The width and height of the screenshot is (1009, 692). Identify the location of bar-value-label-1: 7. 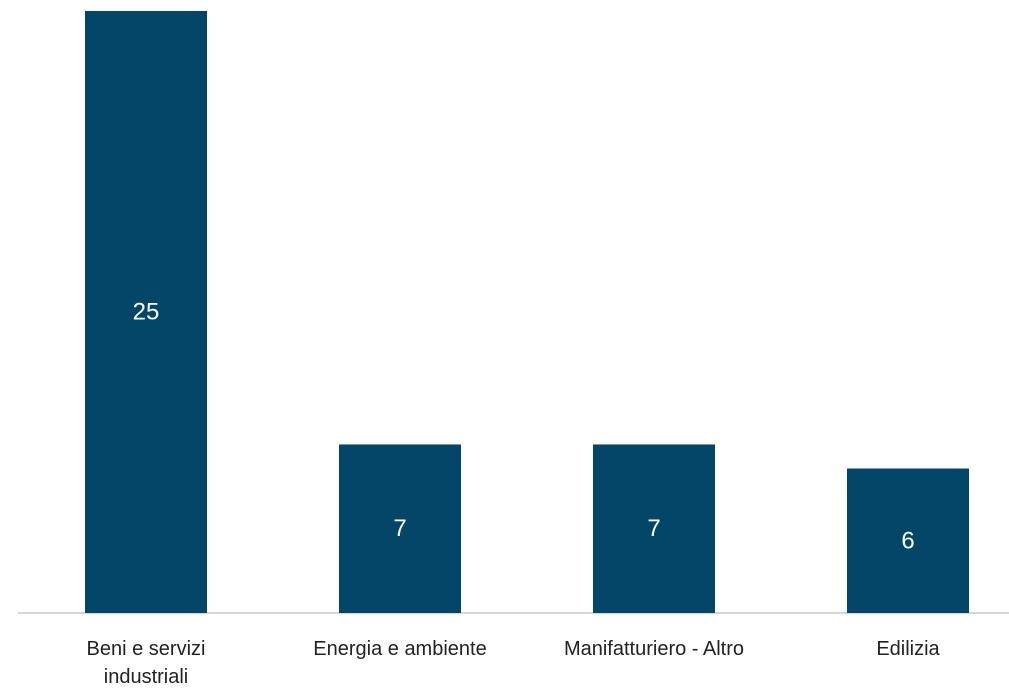
(399, 528).